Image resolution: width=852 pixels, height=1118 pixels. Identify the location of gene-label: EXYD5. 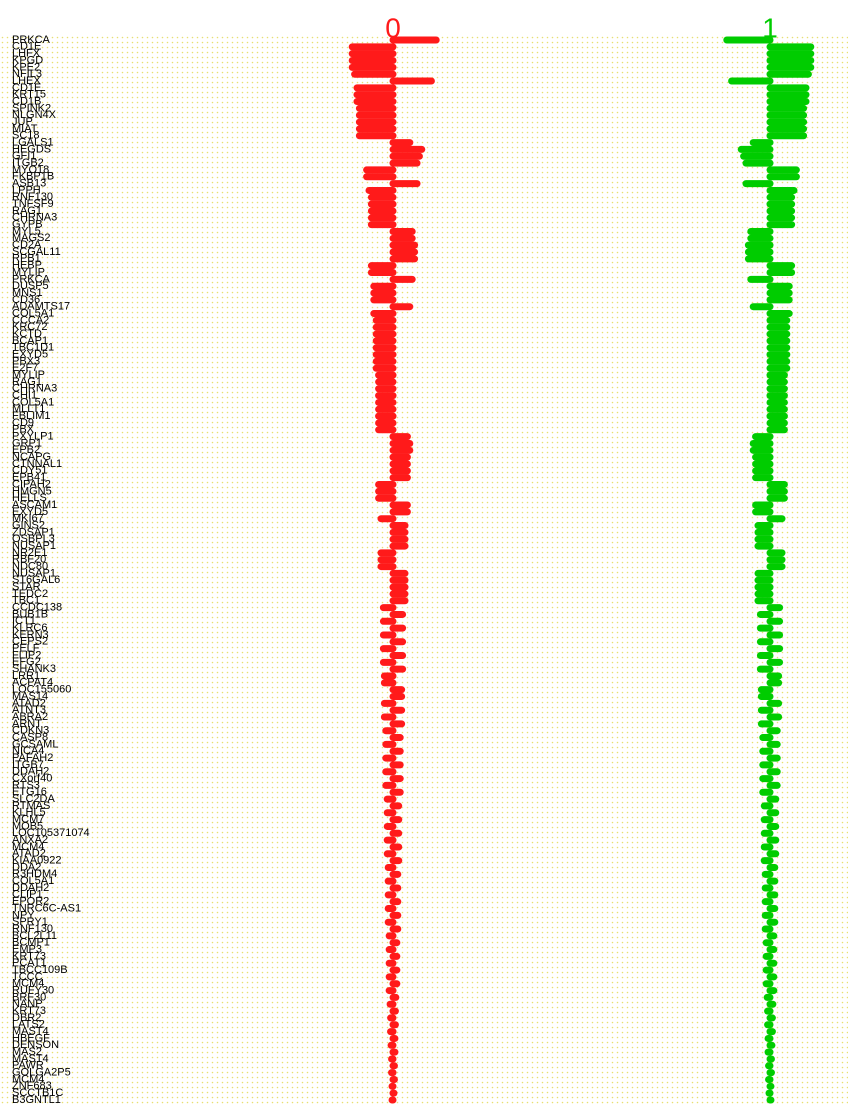
(30, 512).